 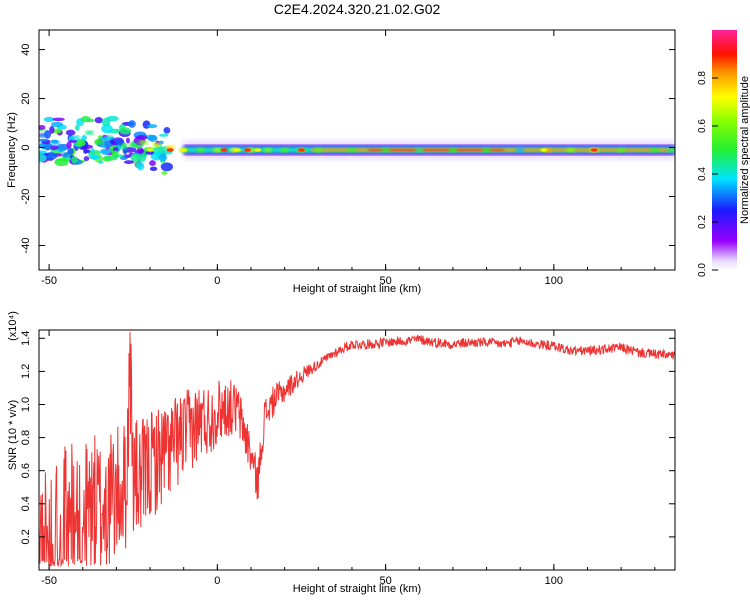 What do you see at coordinates (702, 78) in the screenshot?
I see `colorbar-tick-label: 0.8` at bounding box center [702, 78].